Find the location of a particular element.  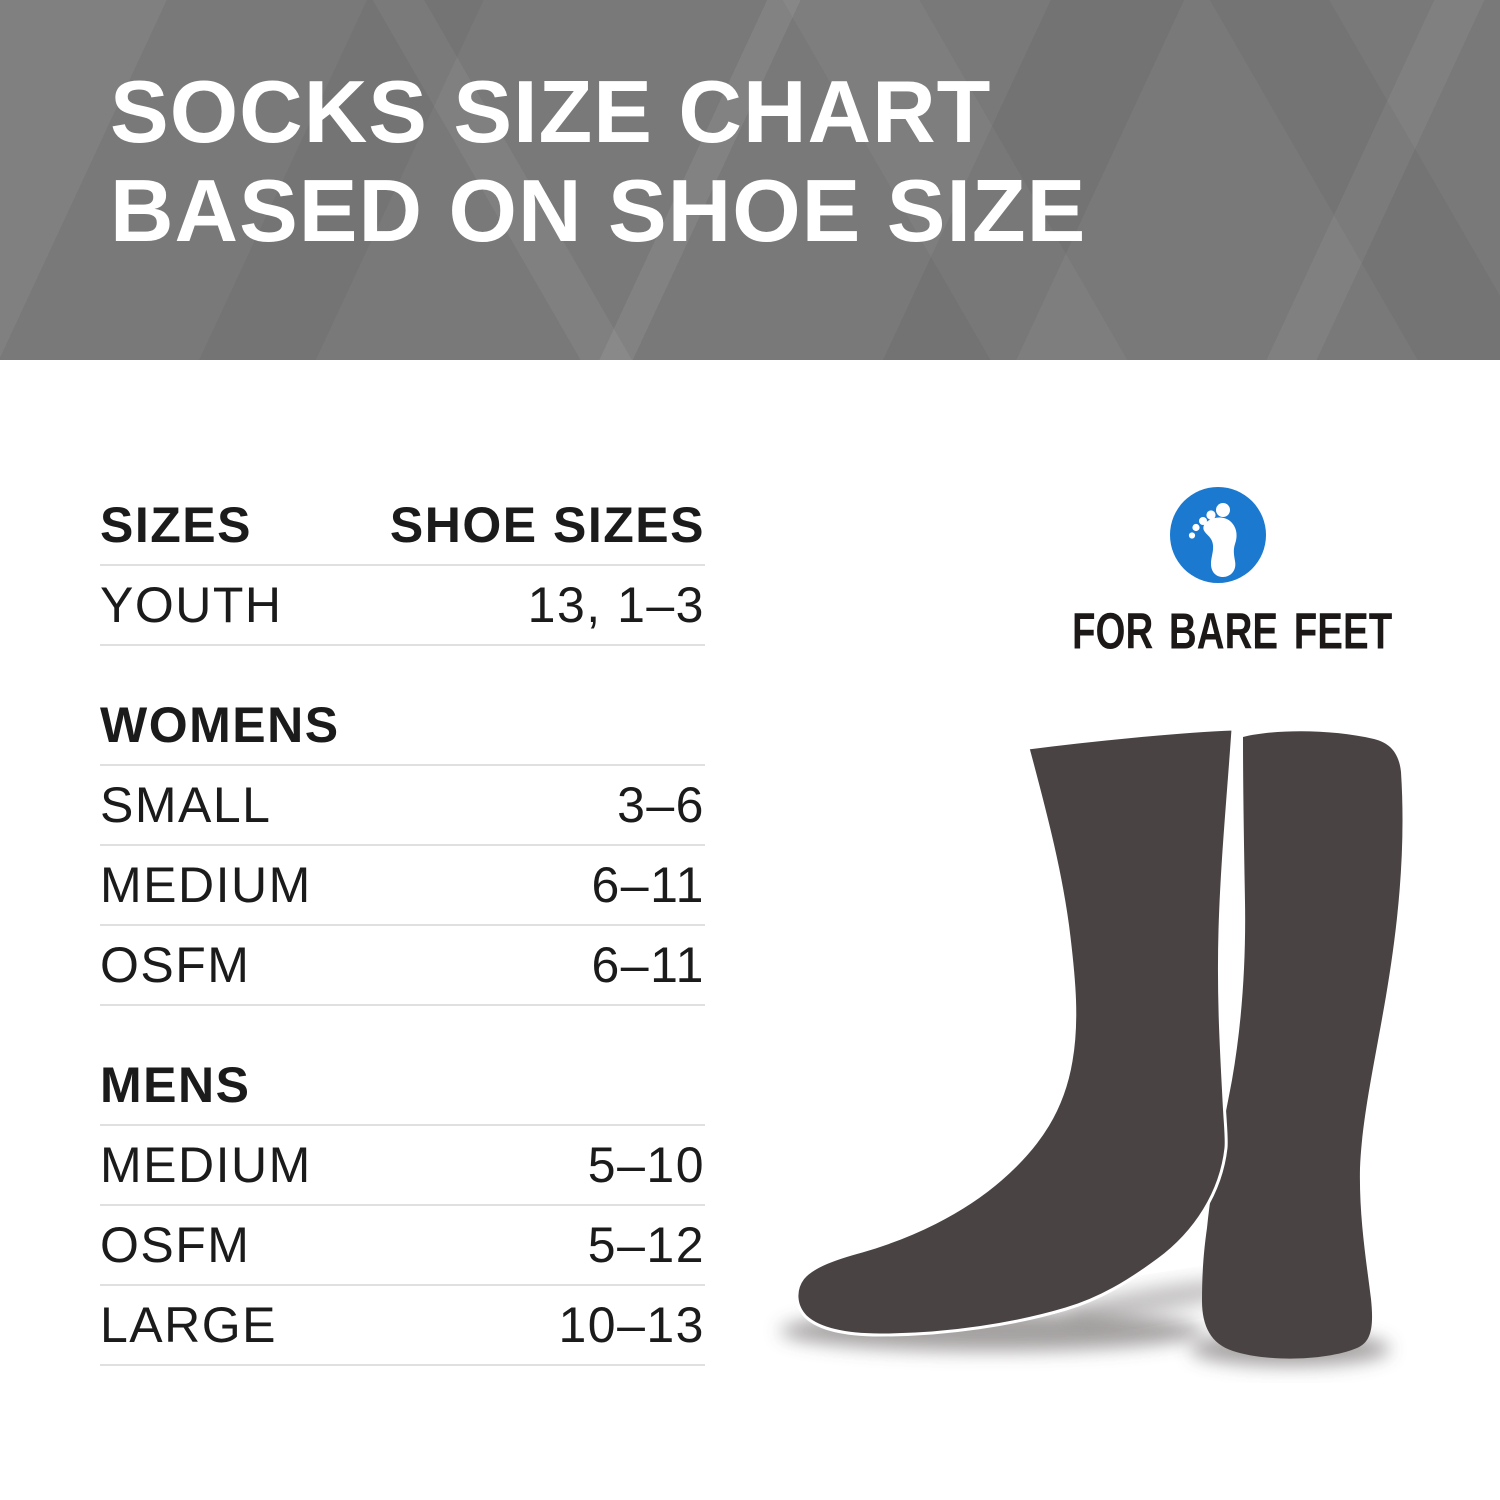

section-header-label: WOMENS is located at coordinates (220, 725).